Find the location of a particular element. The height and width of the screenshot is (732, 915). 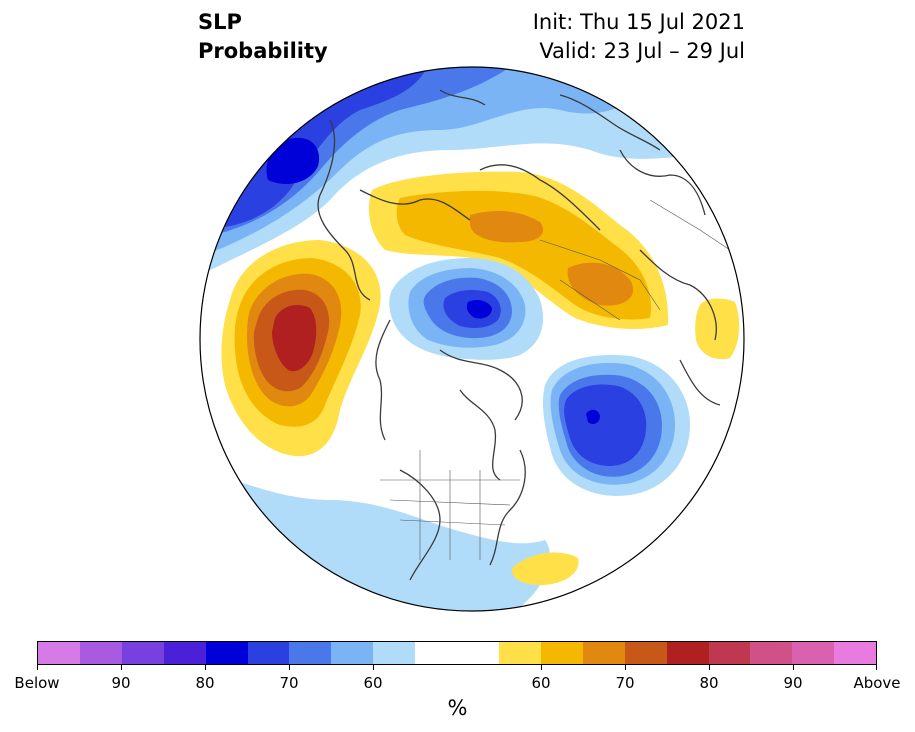

colorbar-ticks is located at coordinates (457, 669).